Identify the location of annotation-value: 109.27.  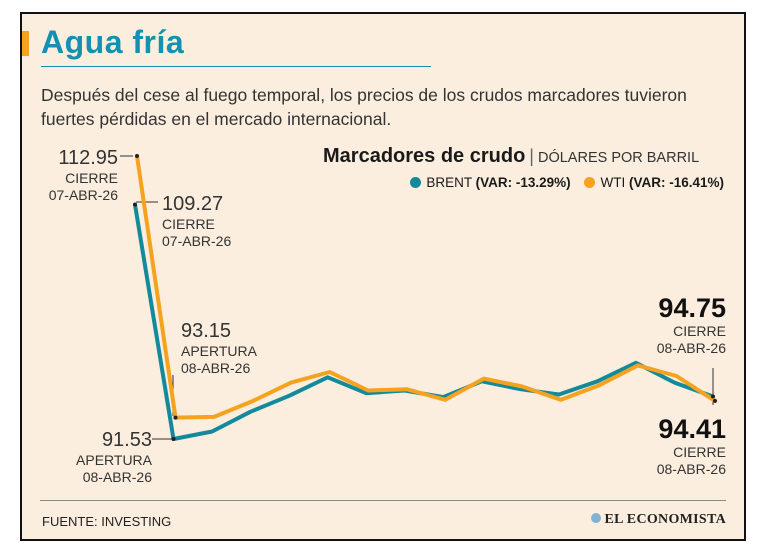
(193, 204).